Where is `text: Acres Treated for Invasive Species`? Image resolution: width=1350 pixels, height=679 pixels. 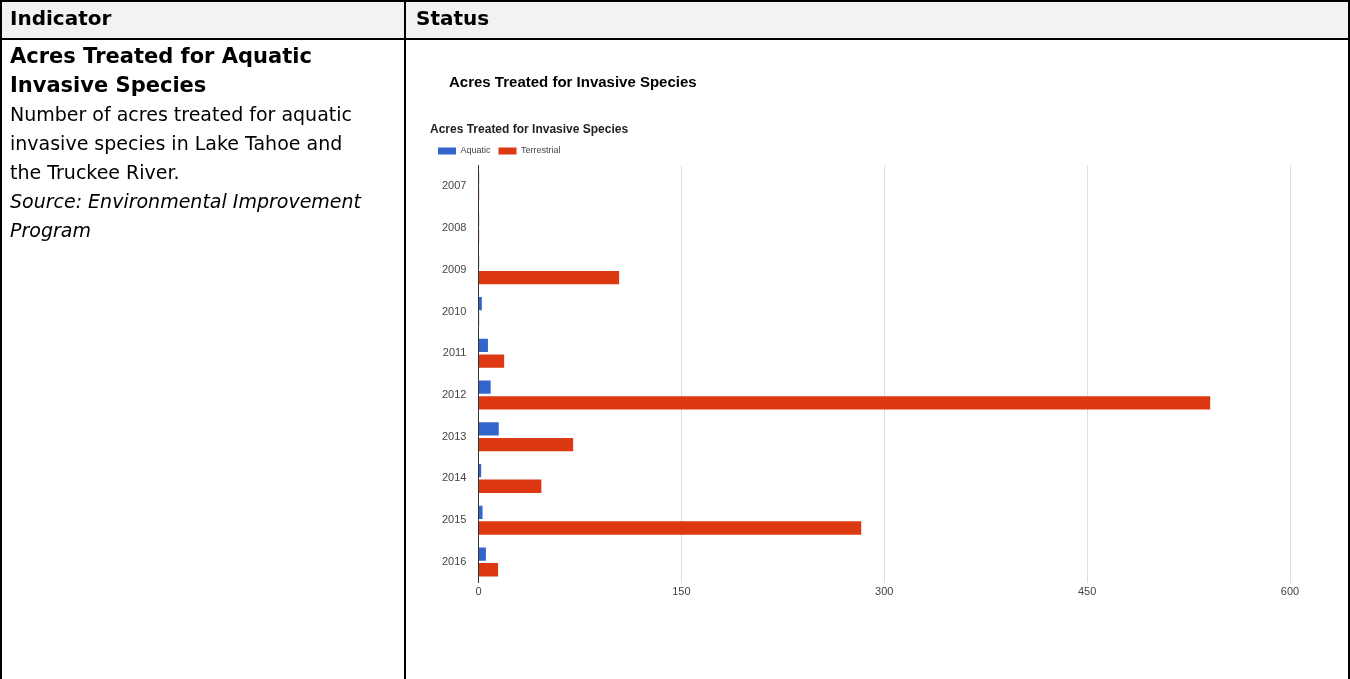 text: Acres Treated for Invasive Species is located at coordinates (573, 81).